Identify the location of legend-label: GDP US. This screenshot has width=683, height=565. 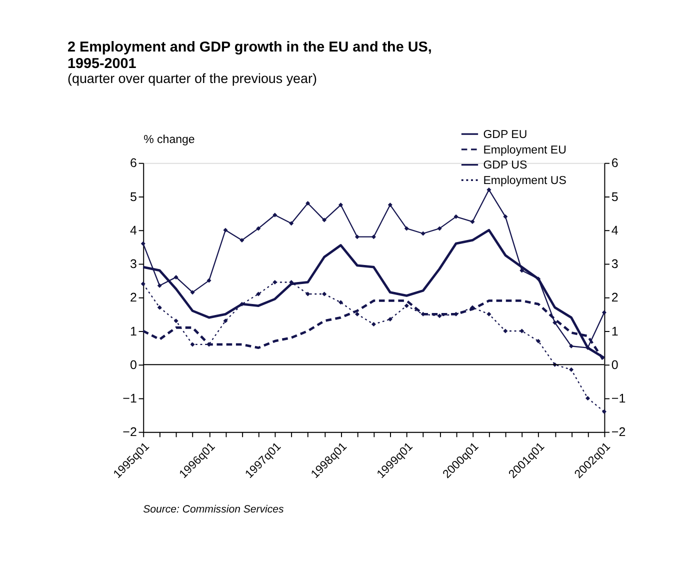
(505, 166).